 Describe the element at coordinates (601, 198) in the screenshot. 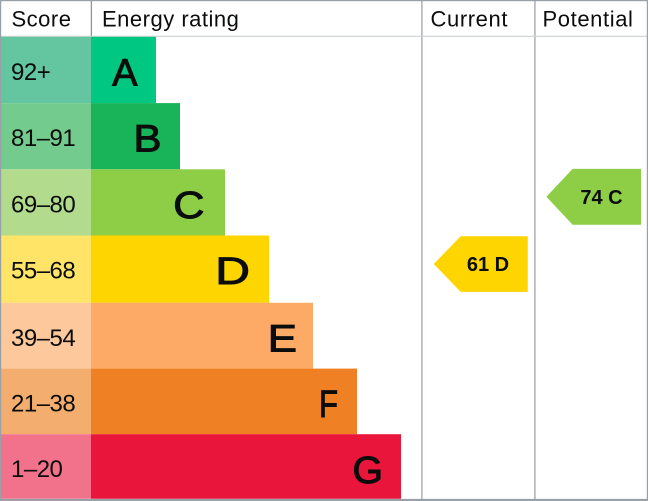

I see `svg-text: 74 C` at that location.